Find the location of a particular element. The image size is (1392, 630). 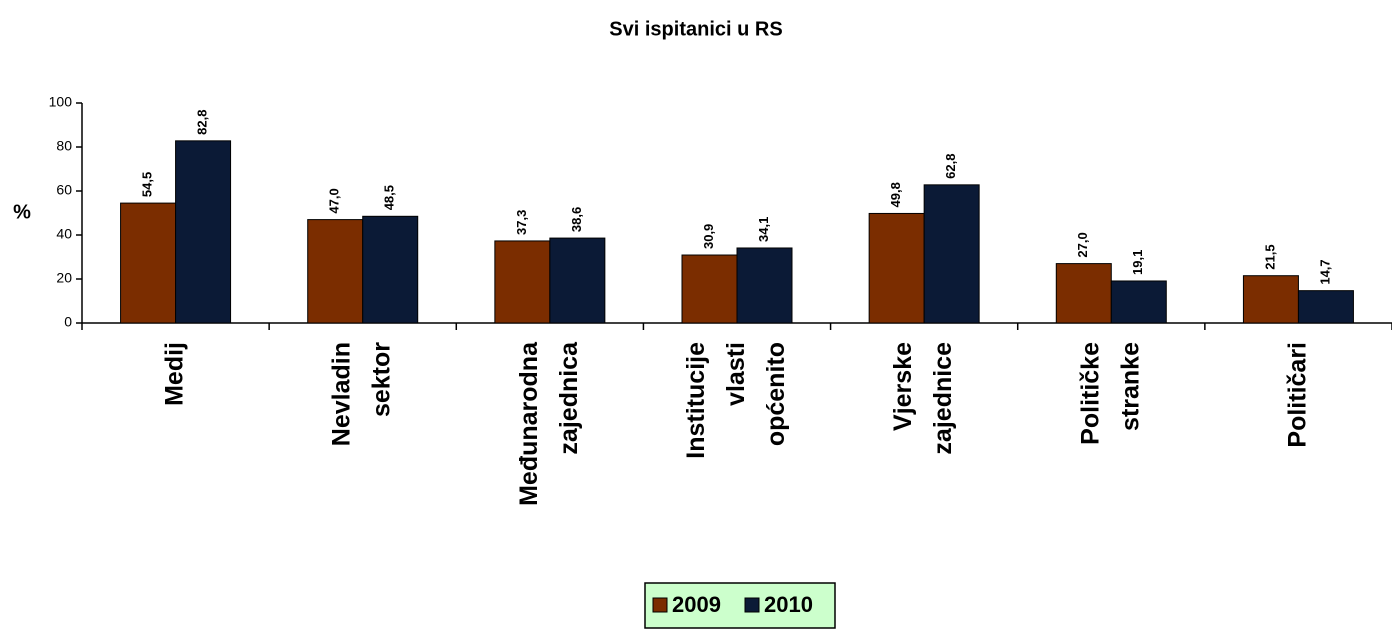

x-tick-label: Institucije vlasti općenito is located at coordinates (736, 400).